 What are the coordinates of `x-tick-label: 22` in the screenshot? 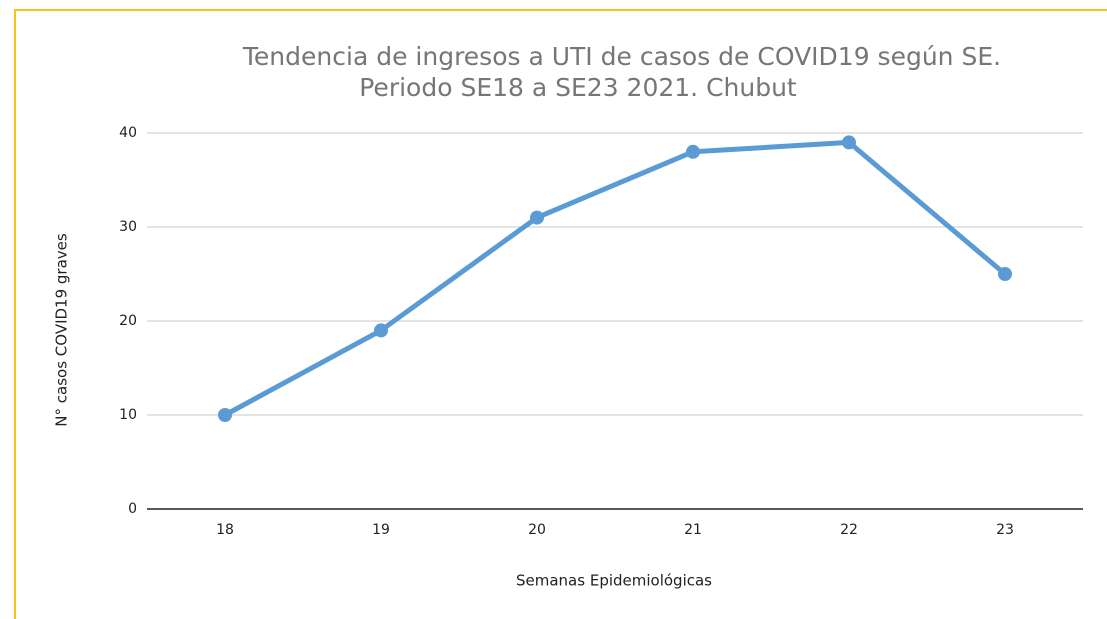 It's located at (849, 530).